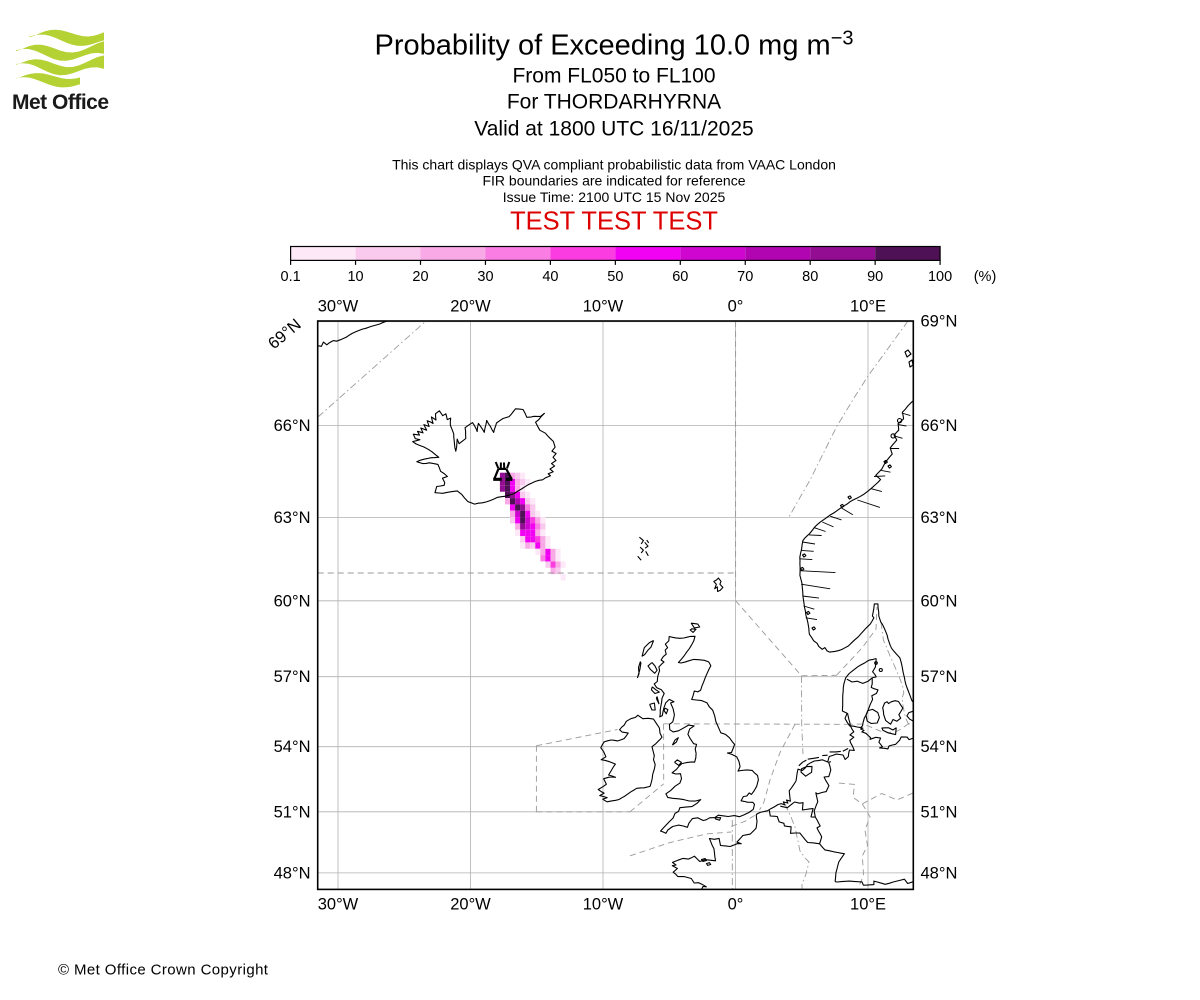 The image size is (1200, 1000). I want to click on svg-text: 50, so click(615, 277).